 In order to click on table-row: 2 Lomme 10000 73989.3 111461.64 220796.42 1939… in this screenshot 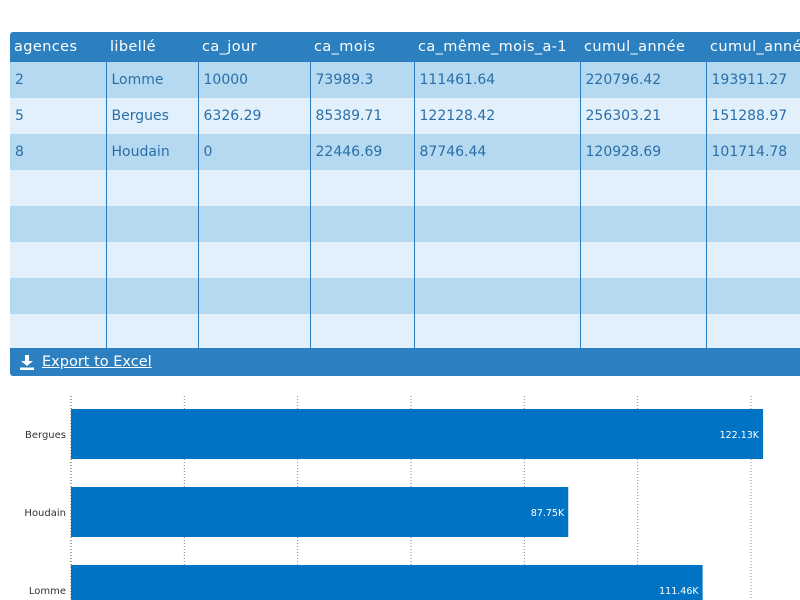, I will do `click(405, 79)`.